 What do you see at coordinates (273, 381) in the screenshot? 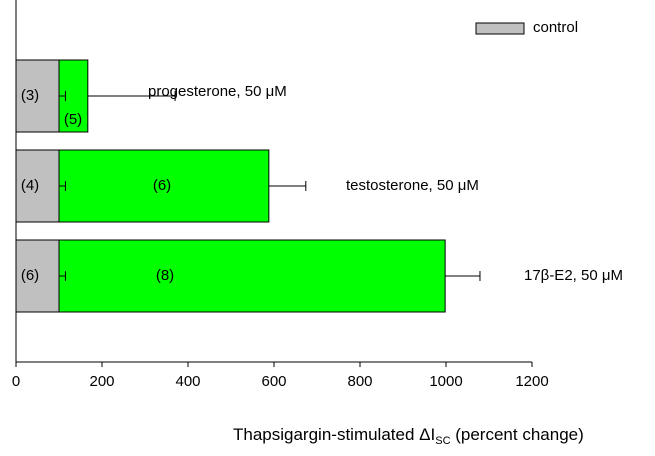
I see `x-tick-label: 600` at bounding box center [273, 381].